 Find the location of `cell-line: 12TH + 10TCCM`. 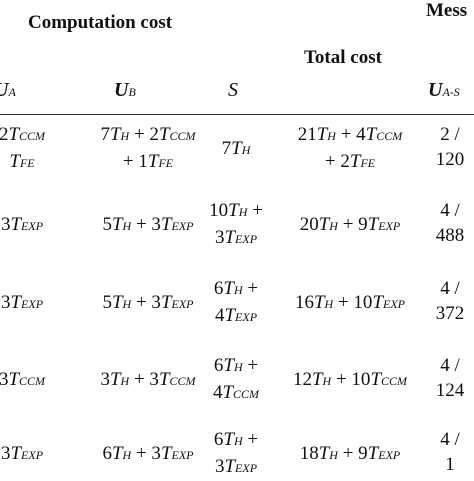

cell-line: 12TH + 10TCCM is located at coordinates (350, 379).